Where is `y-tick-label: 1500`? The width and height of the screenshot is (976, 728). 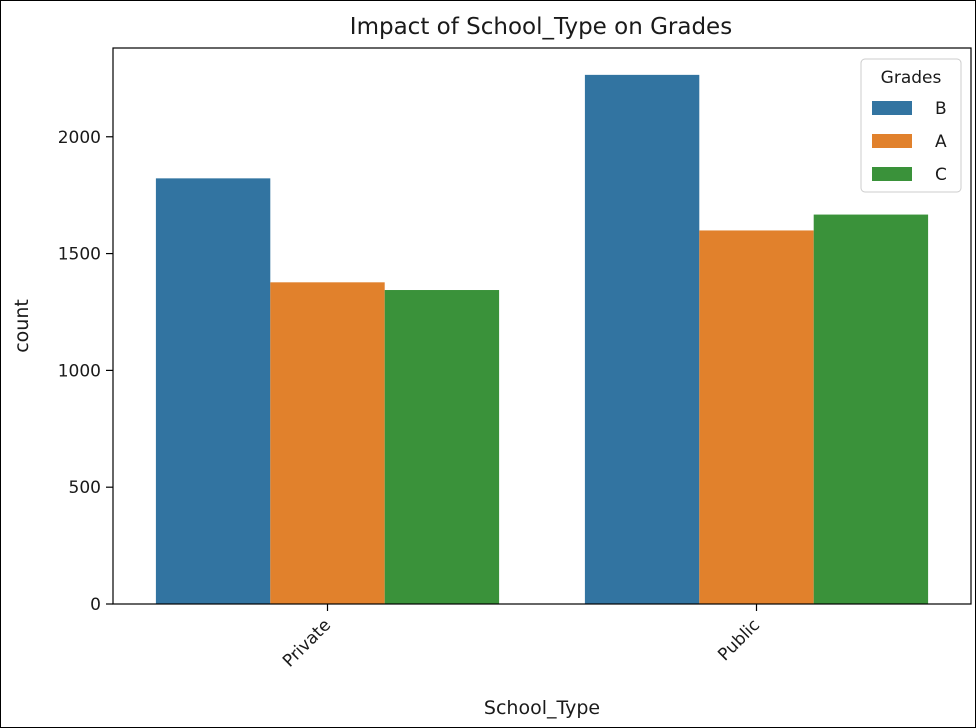
y-tick-label: 1500 is located at coordinates (79, 255).